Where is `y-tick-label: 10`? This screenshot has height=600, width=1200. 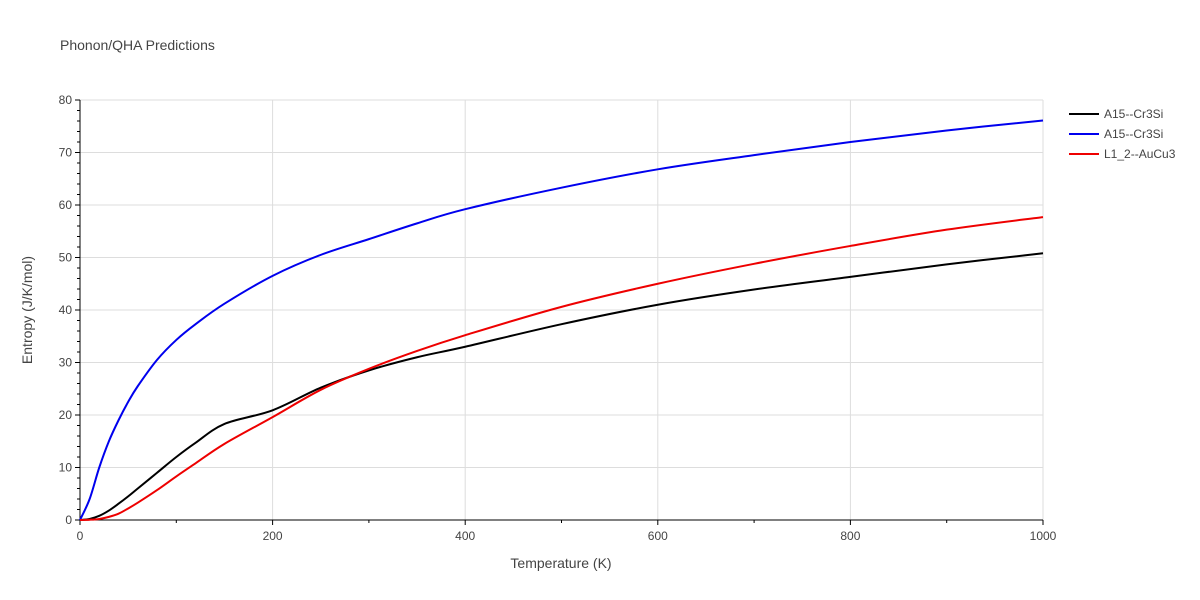 y-tick-label: 10 is located at coordinates (66, 468).